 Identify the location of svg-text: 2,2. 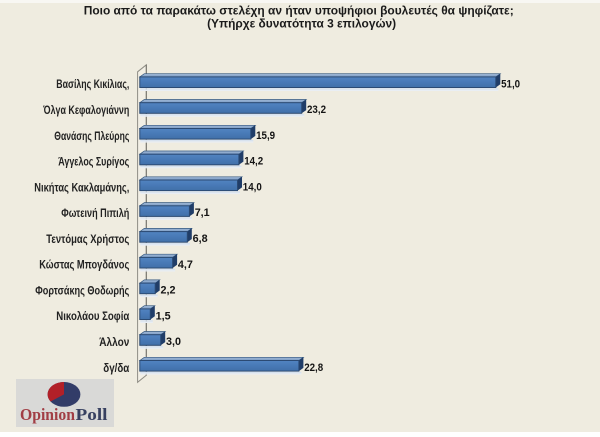
(168, 291).